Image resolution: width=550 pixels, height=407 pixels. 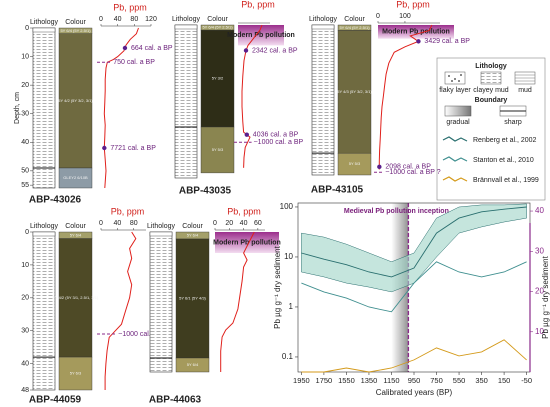 I want to click on x-tick-label: 1550, so click(x=346, y=380).